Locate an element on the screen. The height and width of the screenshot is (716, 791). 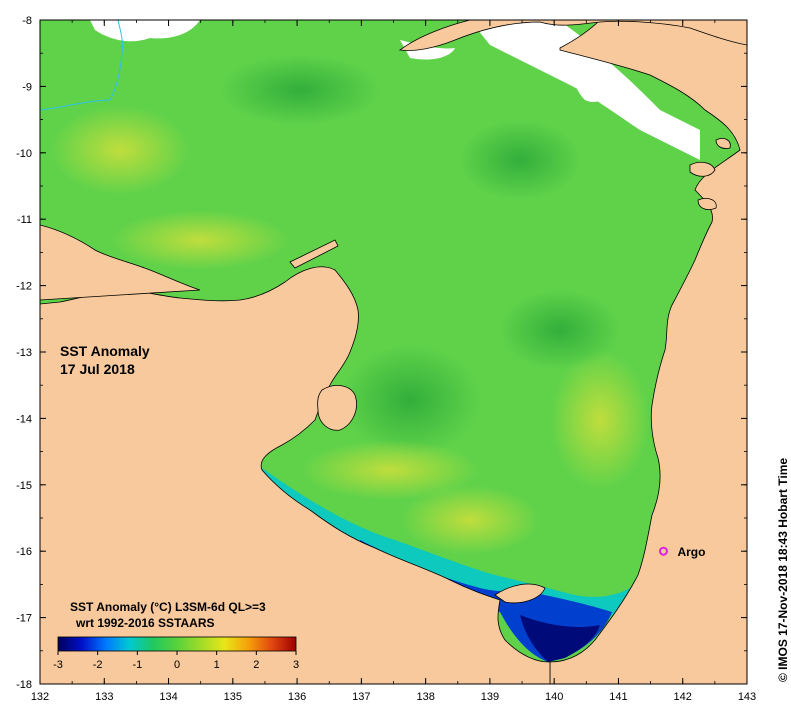
imos-credit: © IMOS 17-Nov-2018 18:43 Hobart Time is located at coordinates (783, 569).